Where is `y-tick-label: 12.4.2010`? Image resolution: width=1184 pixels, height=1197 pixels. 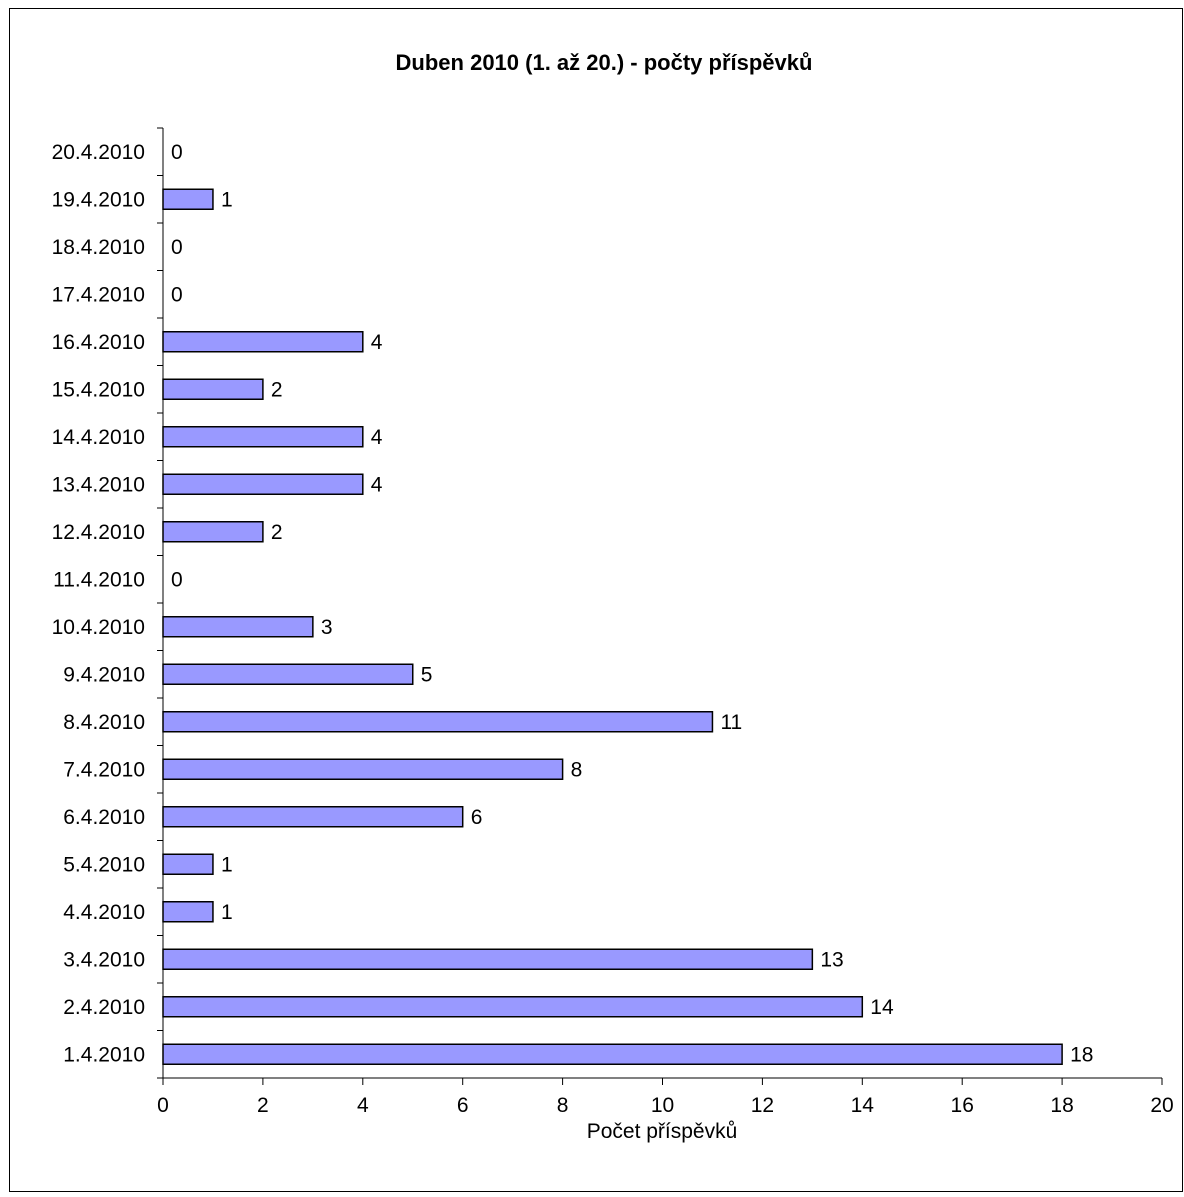 y-tick-label: 12.4.2010 is located at coordinates (98, 532).